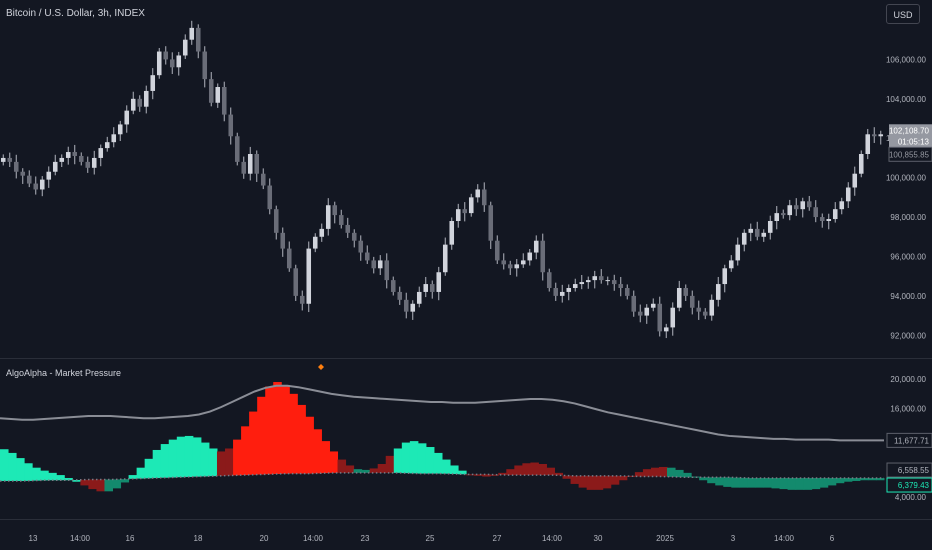 This screenshot has height=550, width=932. I want to click on upper-line-badge, so click(909, 440).